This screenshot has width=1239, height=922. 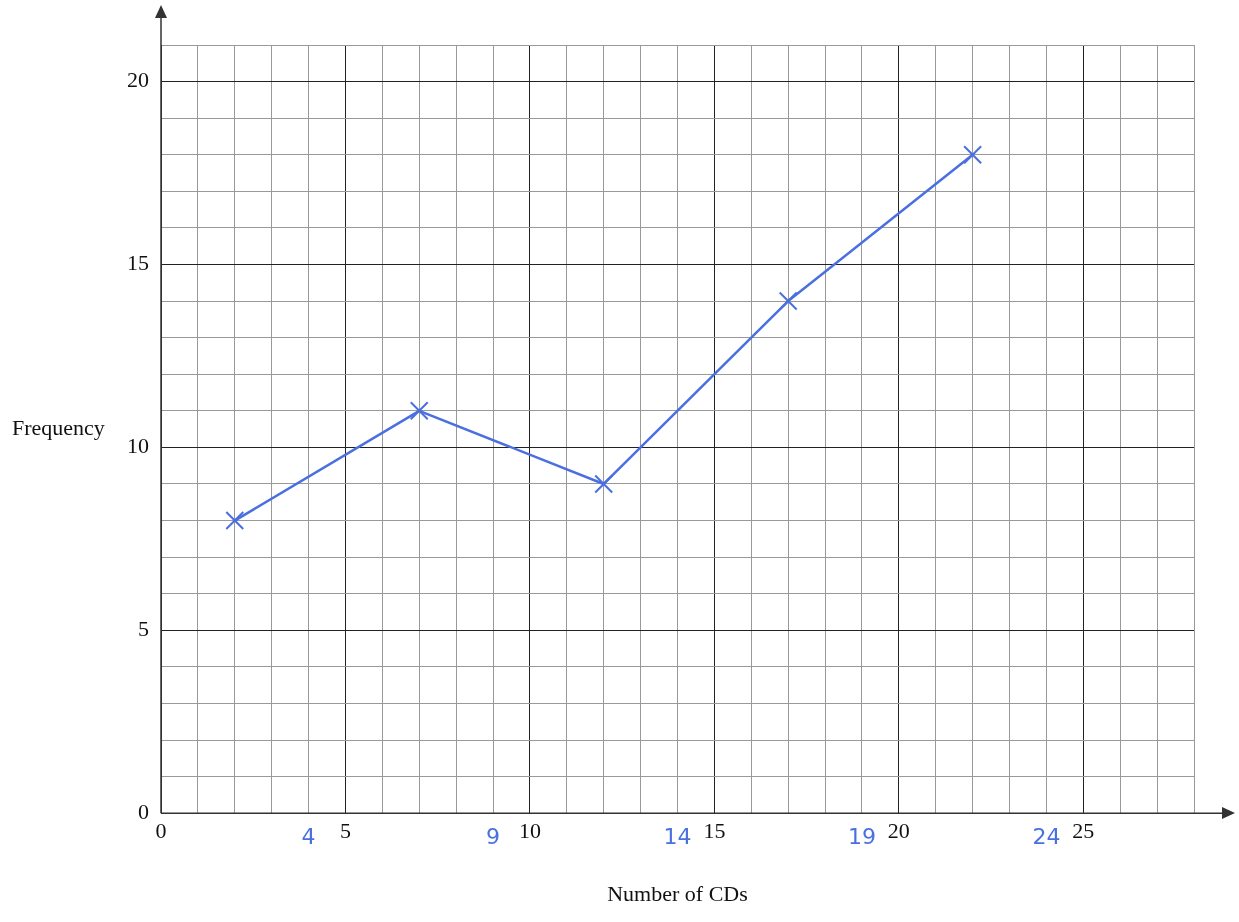 I want to click on x-tick-label: 10, so click(x=529, y=831).